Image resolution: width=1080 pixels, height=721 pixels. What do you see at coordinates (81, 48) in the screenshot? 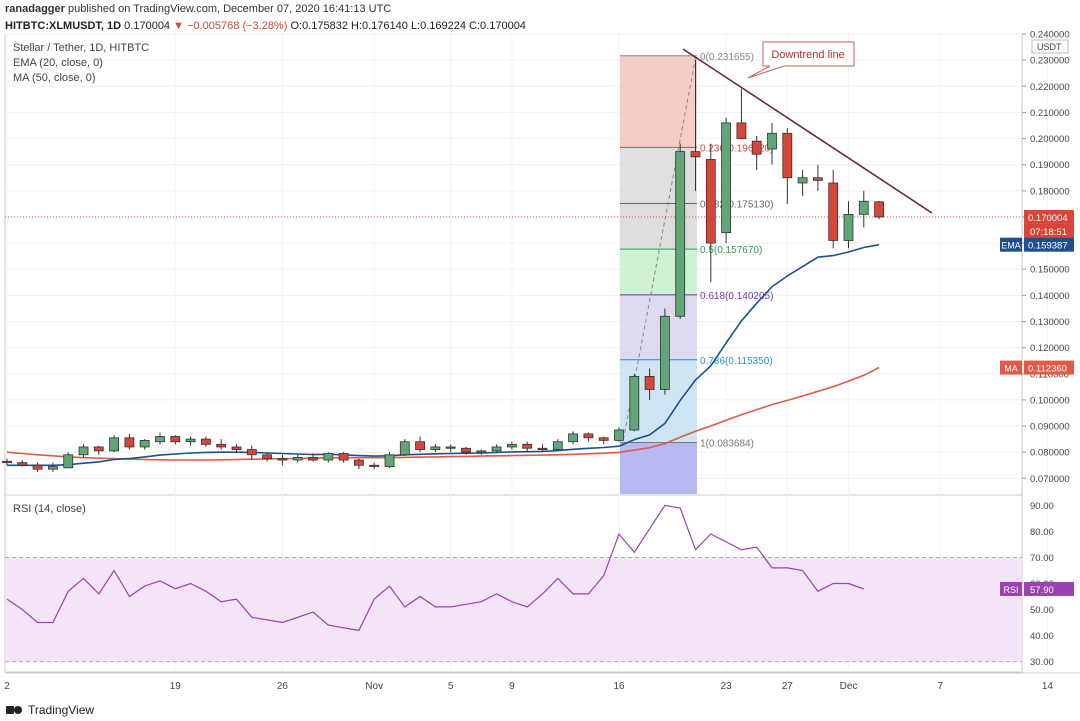
I see `chart-title: Stellar / Tether, 1D, HITBTC` at bounding box center [81, 48].